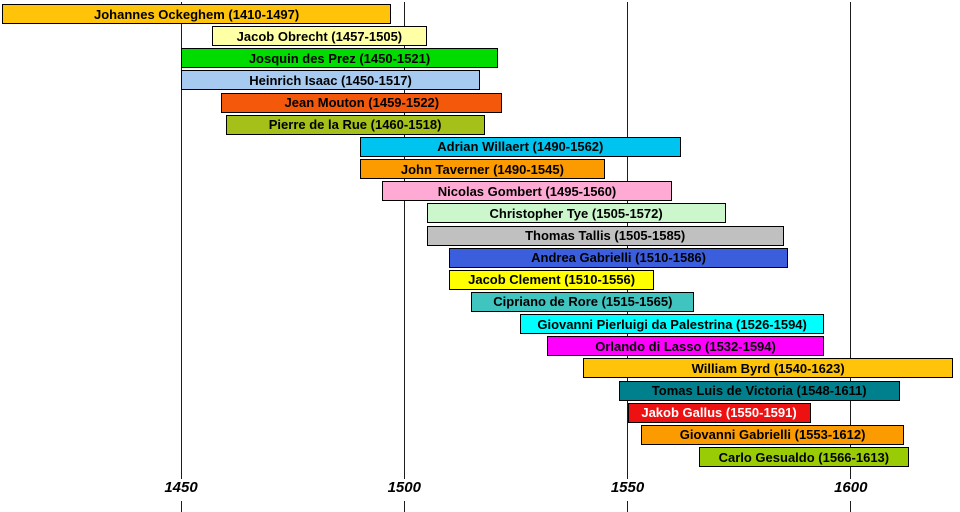 This screenshot has width=960, height=512. I want to click on timeline-bar-heinrich-isaac: Heinrich Isaac (1450-1517), so click(331, 80).